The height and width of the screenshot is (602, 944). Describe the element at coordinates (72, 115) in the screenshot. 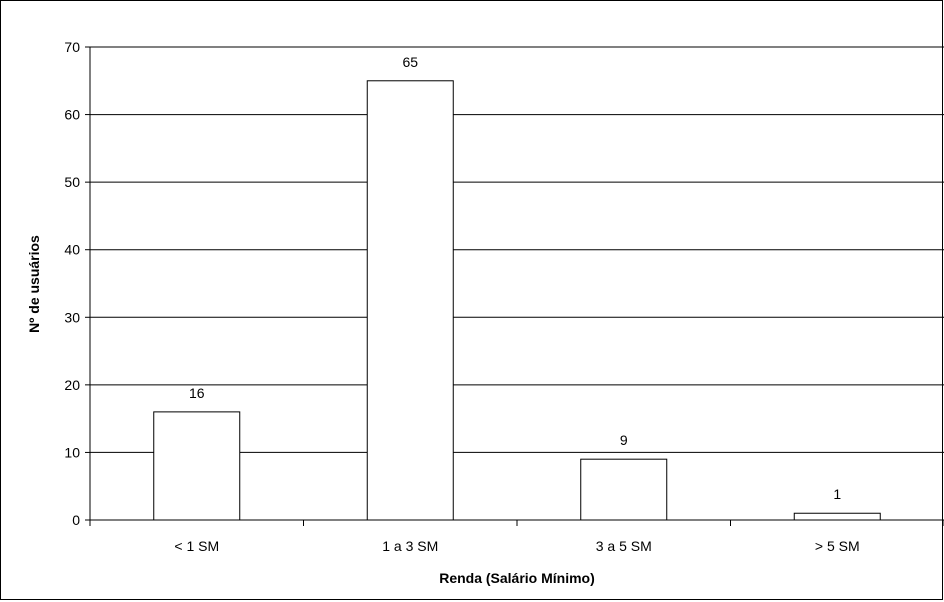

I see `y-tick-label: 60` at that location.